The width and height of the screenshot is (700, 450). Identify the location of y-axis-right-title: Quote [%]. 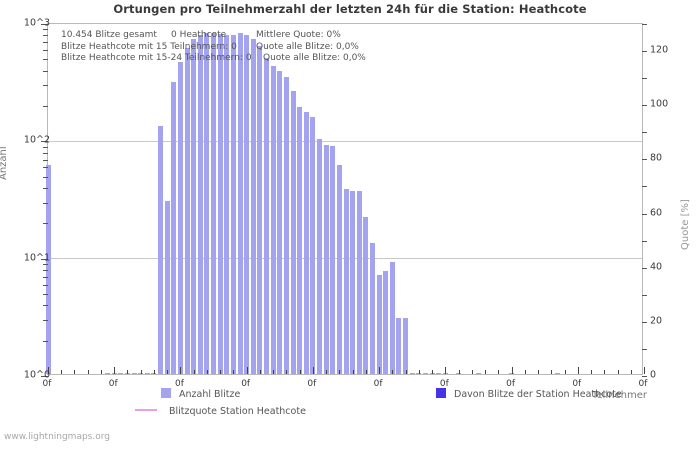
(685, 224).